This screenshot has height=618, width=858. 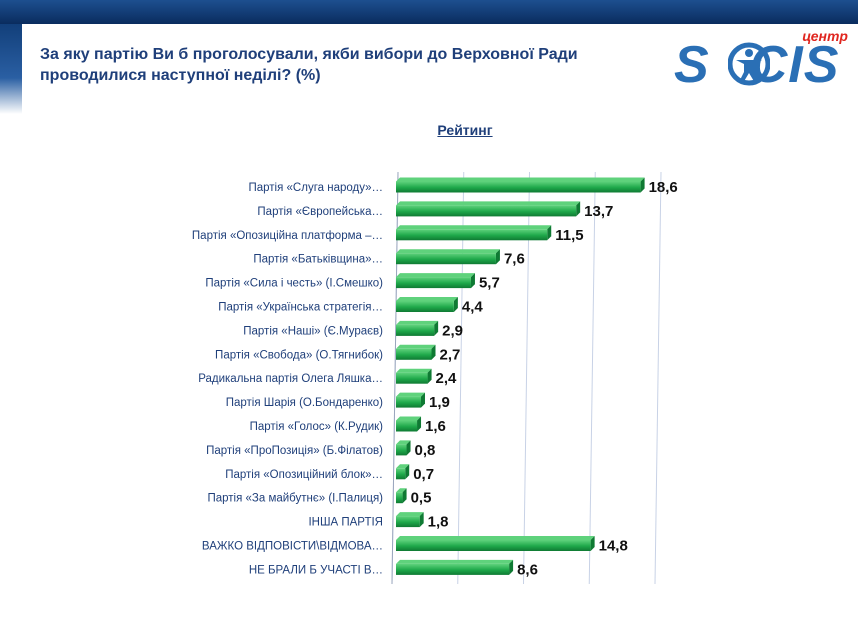 What do you see at coordinates (825, 36) in the screenshot?
I see `logo-tag: центр` at bounding box center [825, 36].